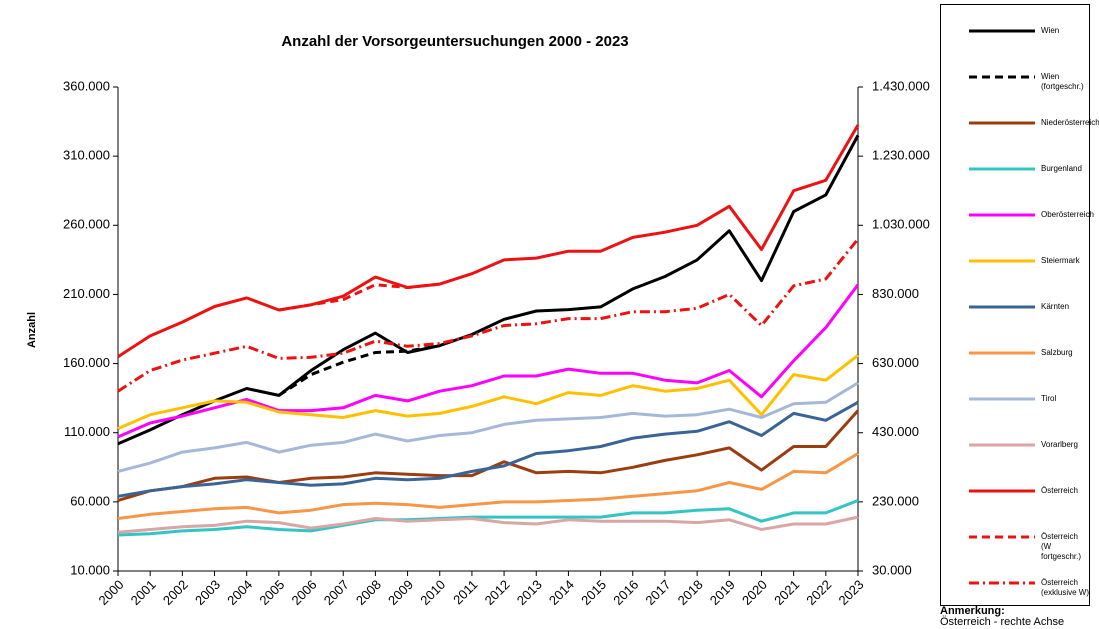 The image size is (1099, 629). What do you see at coordinates (901, 155) in the screenshot?
I see `y2-tick-label: 1.230.000` at bounding box center [901, 155].